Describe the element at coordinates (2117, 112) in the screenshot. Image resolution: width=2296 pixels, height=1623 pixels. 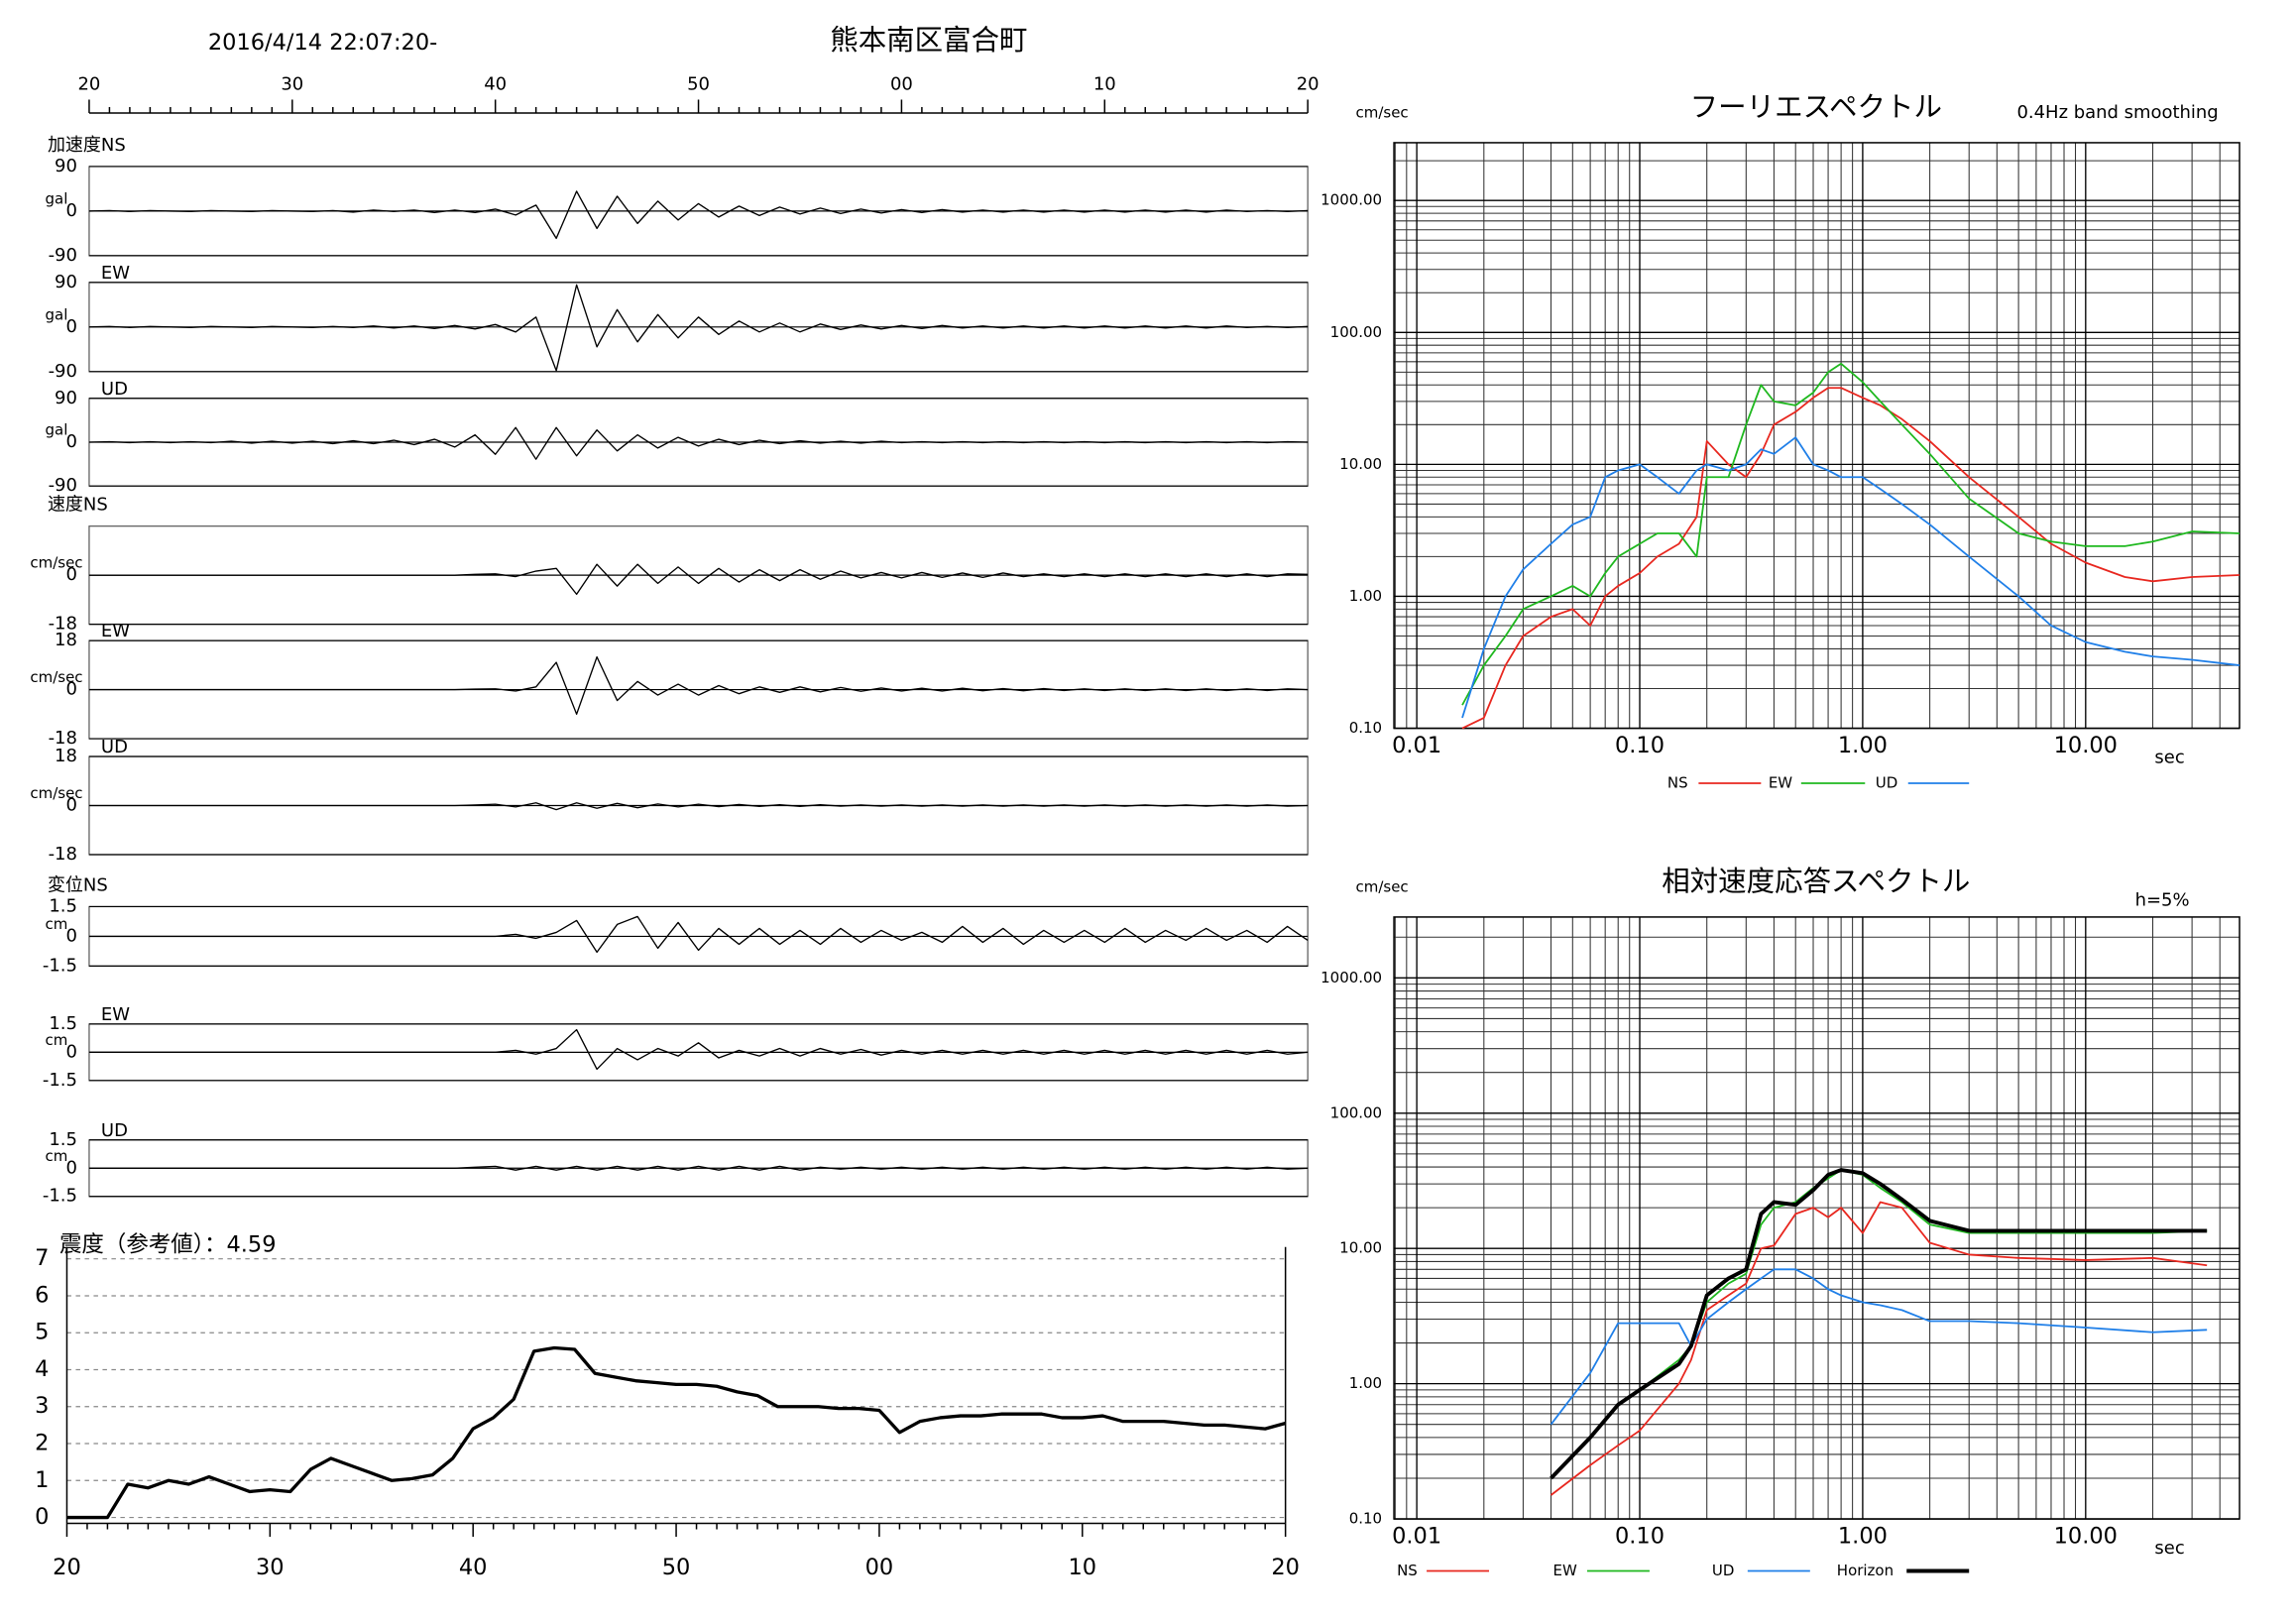
I see `subtitle: 0.4Hz band smoothing` at that location.